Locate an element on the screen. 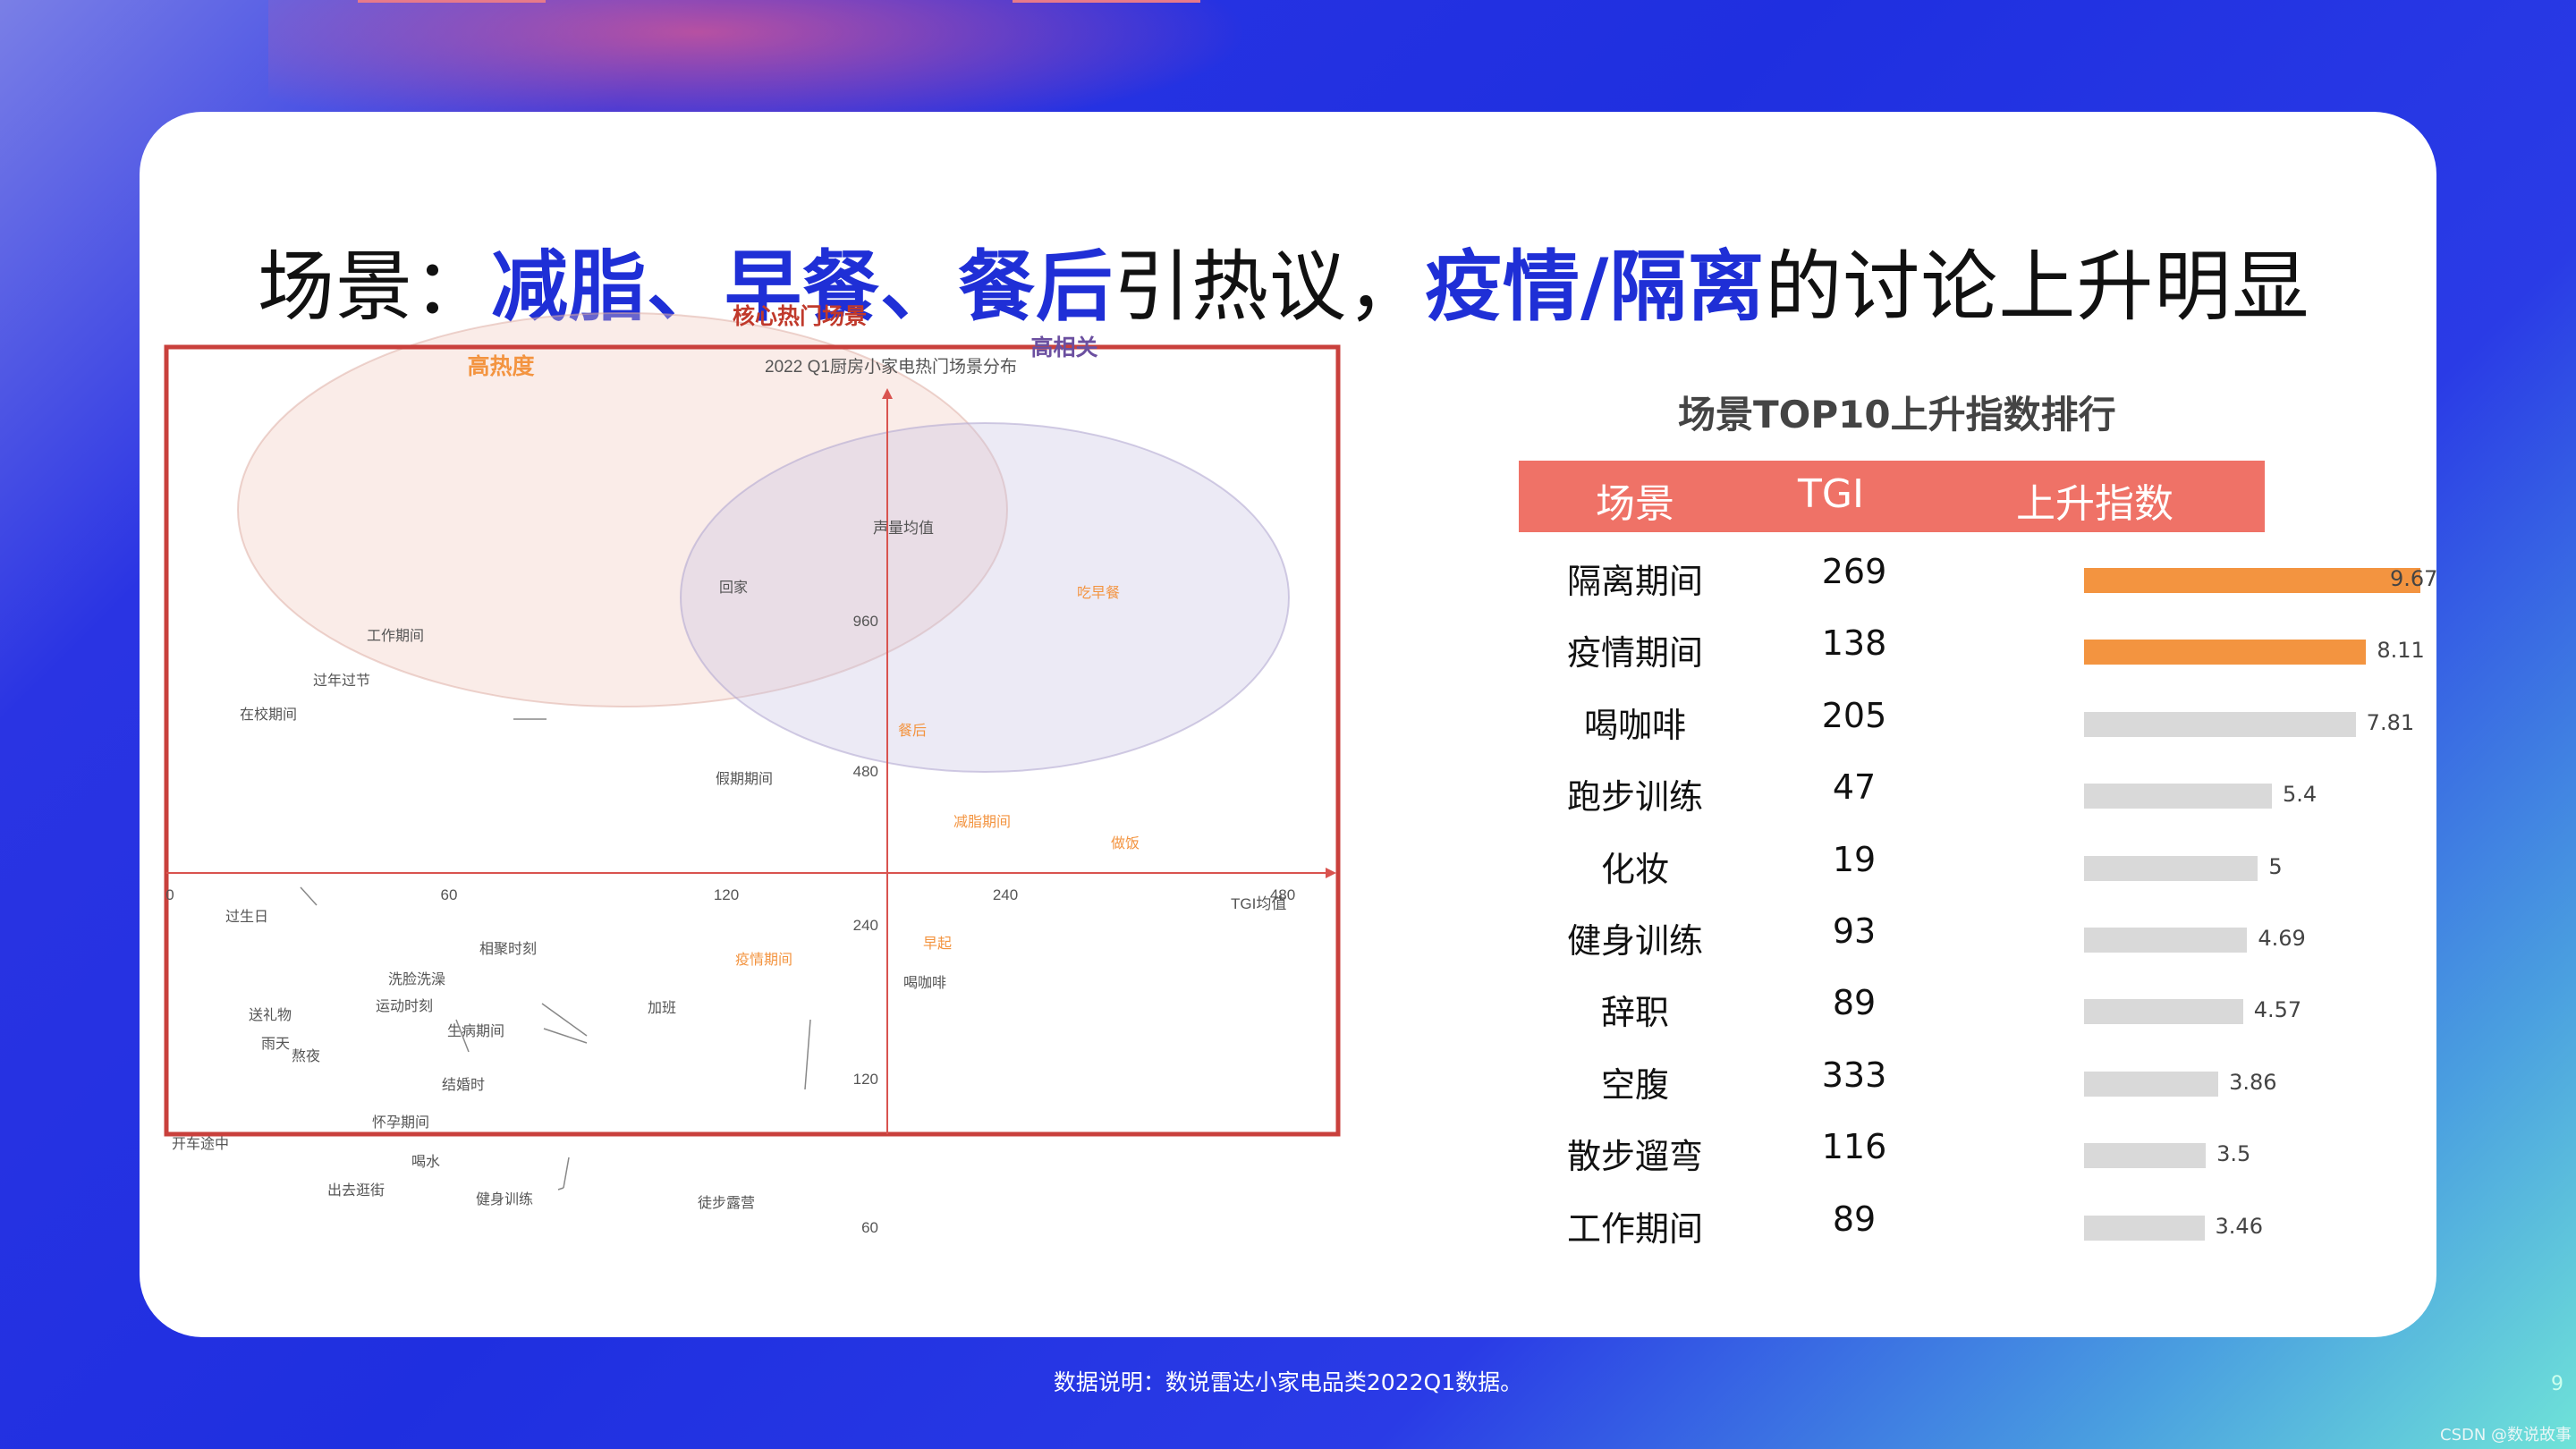  y-tick-label: 240 is located at coordinates (865, 925).